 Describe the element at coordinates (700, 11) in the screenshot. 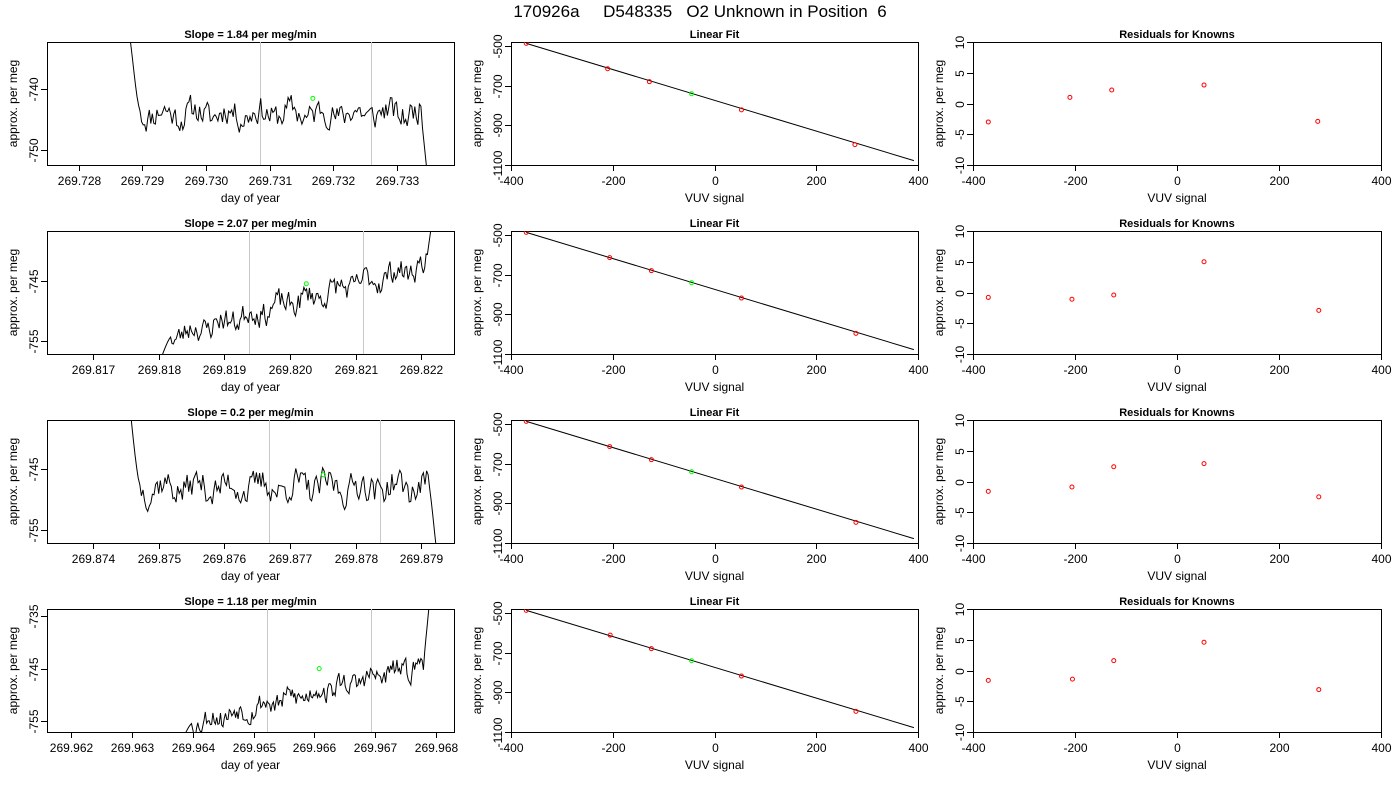

I see `page-title: 170926a D548335 O2 Unknown in Position 6` at that location.